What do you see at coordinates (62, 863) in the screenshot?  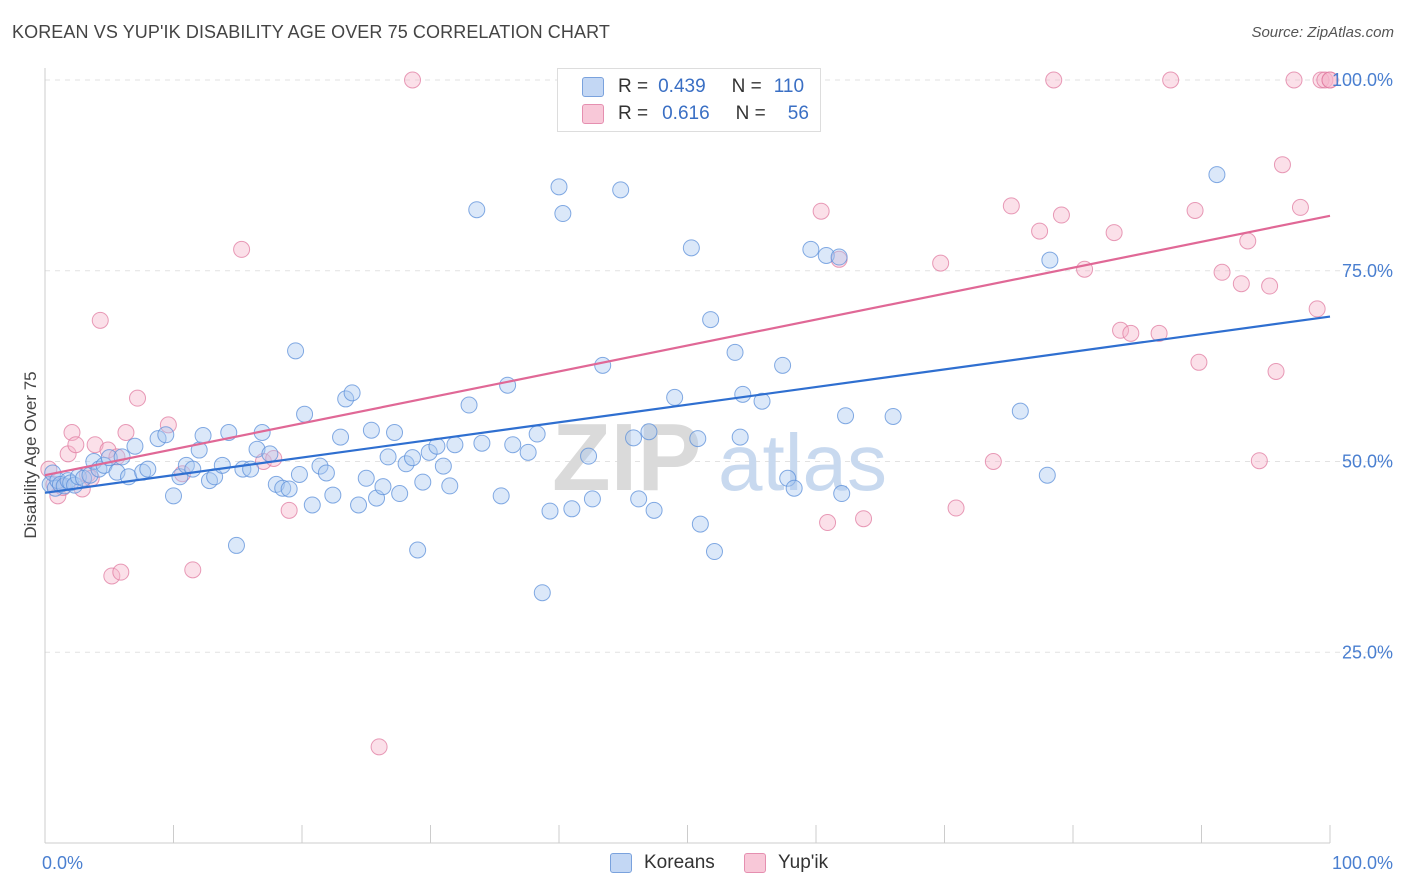 I see `x-tick-label: 0.0%` at bounding box center [62, 863].